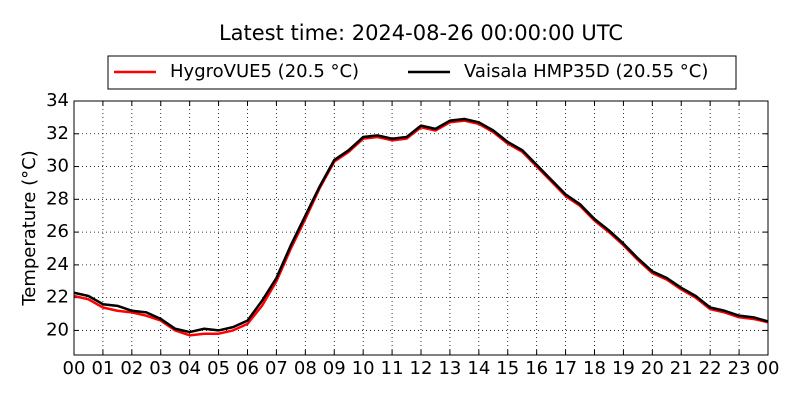 The width and height of the screenshot is (800, 400). I want to click on x-tick-label: 09, so click(334, 368).